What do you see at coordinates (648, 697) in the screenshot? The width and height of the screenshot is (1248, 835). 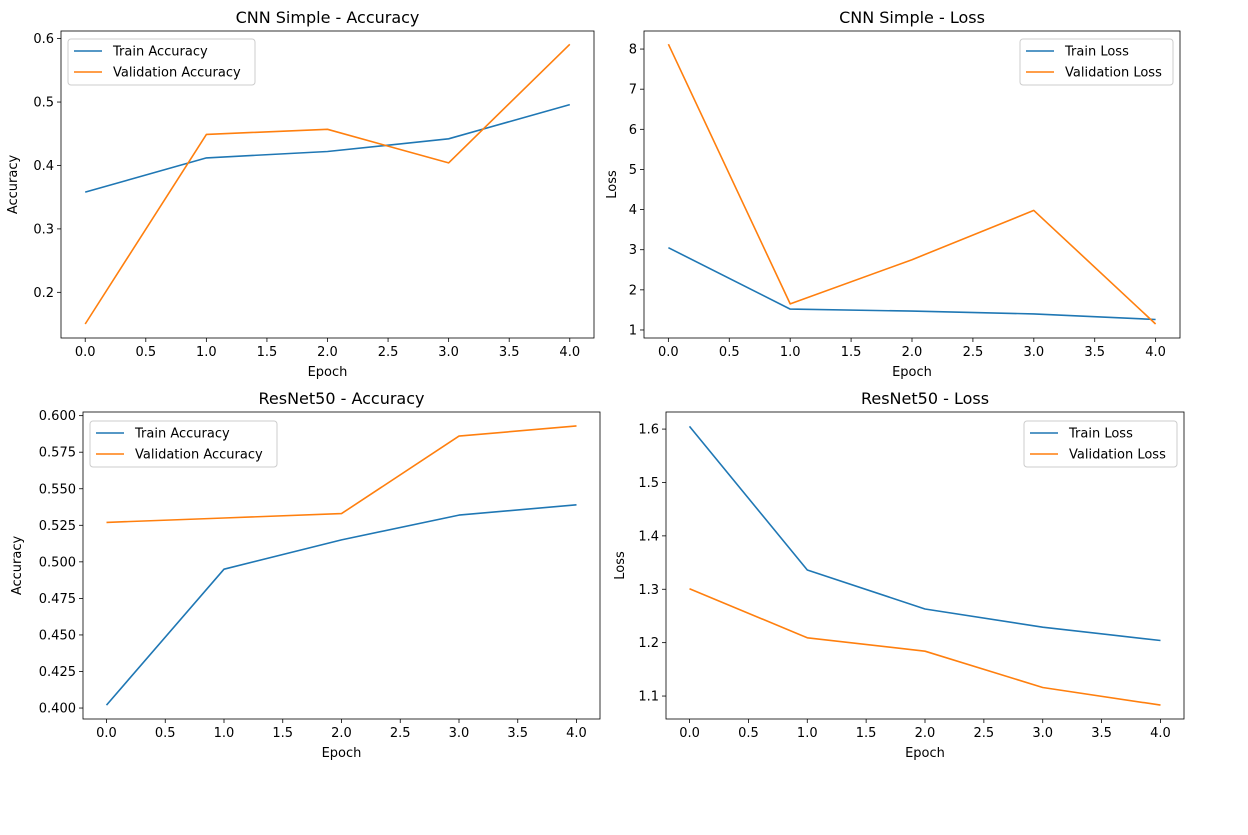 I see `y-tick-label: 1.1` at bounding box center [648, 697].